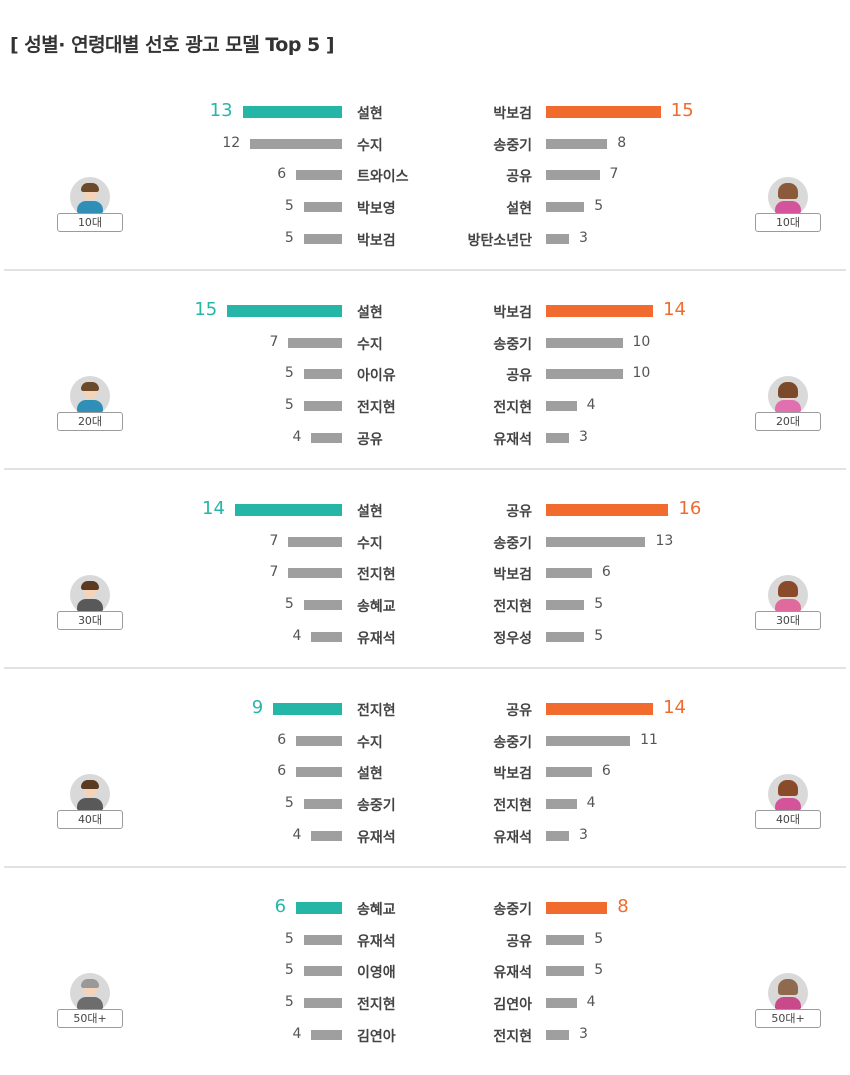 Image resolution: width=850 pixels, height=1075 pixels. Describe the element at coordinates (425, 908) in the screenshot. I see `data-row: 6 송혜교 8 송중기` at that location.